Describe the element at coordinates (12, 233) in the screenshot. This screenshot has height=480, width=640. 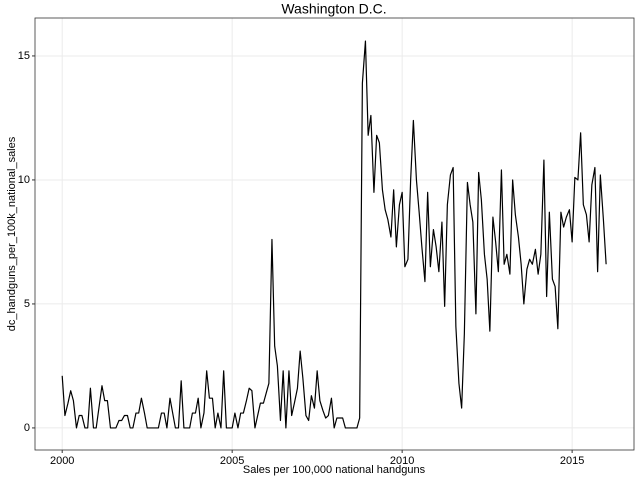
I see `y-axis-title: dc_handguns_per_100k_national_sales` at that location.